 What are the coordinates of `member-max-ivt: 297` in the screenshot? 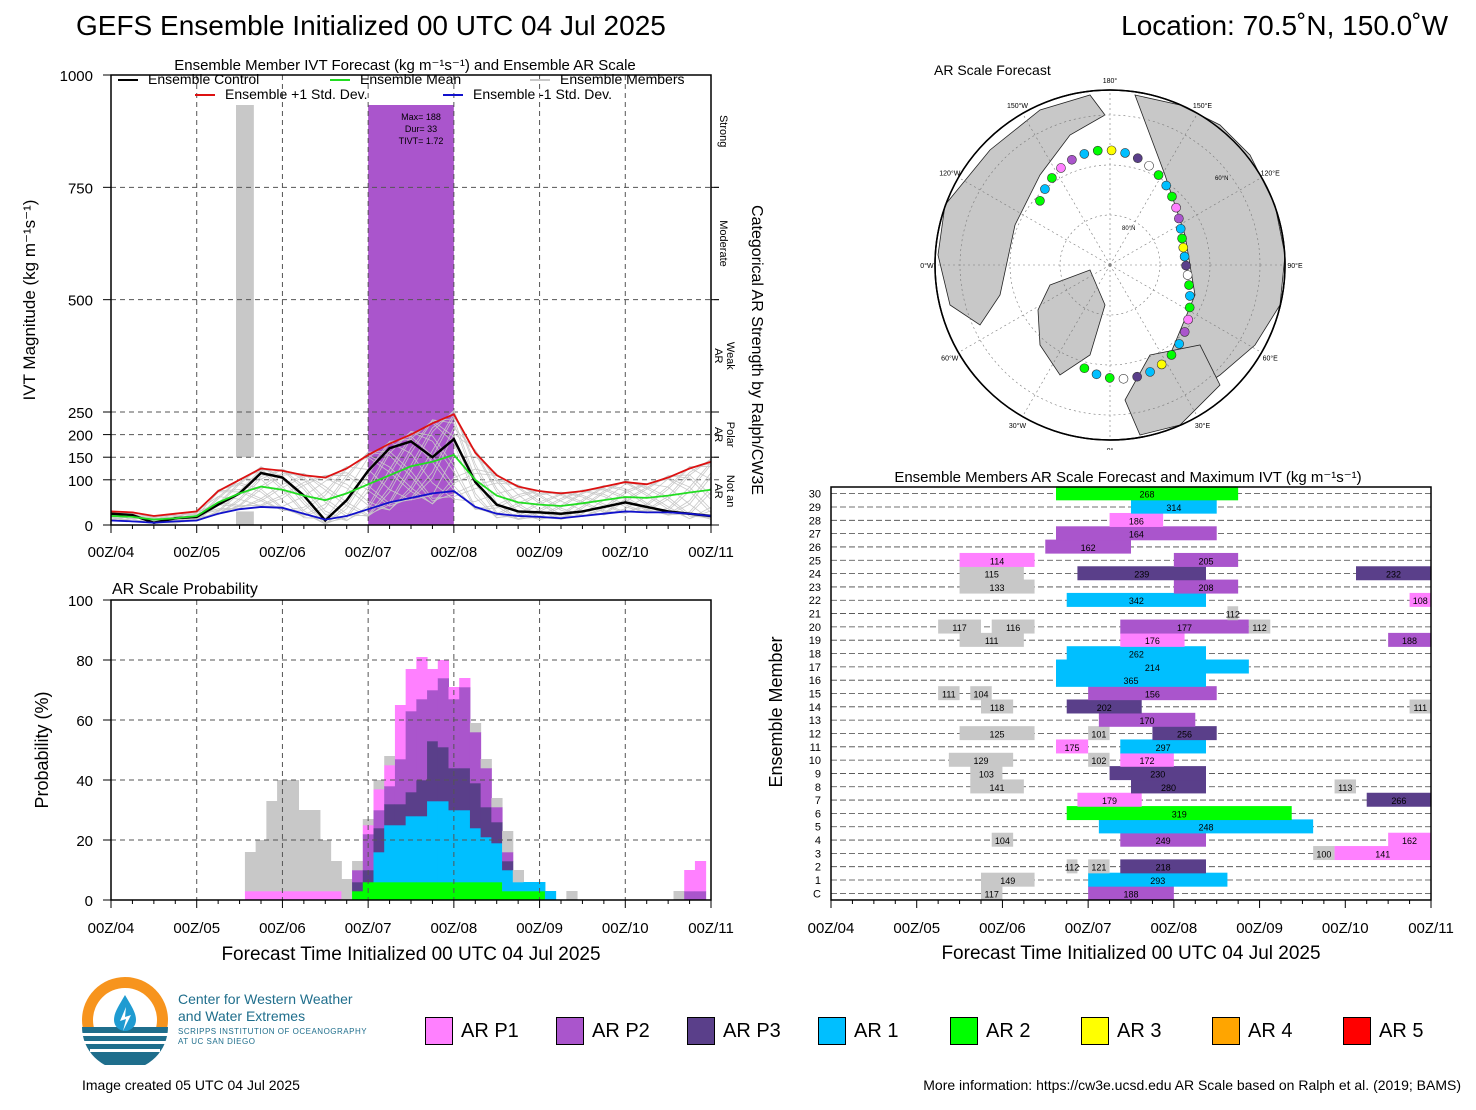 It's located at (1163, 748).